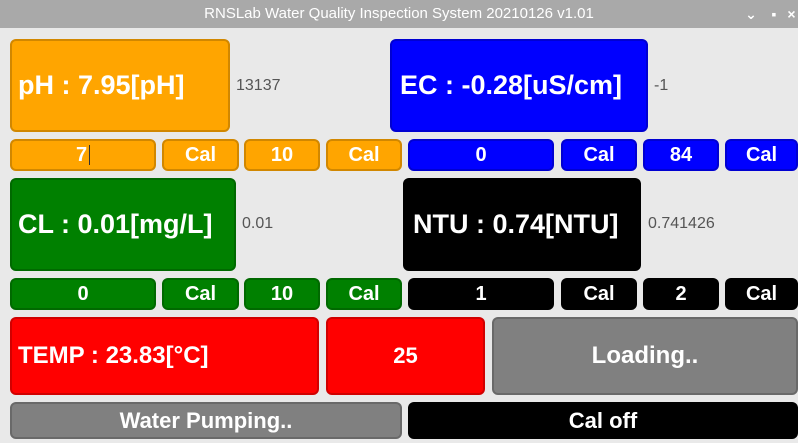  I want to click on ntu-reading-display: NTU : 0.74[NTU], so click(522, 224).